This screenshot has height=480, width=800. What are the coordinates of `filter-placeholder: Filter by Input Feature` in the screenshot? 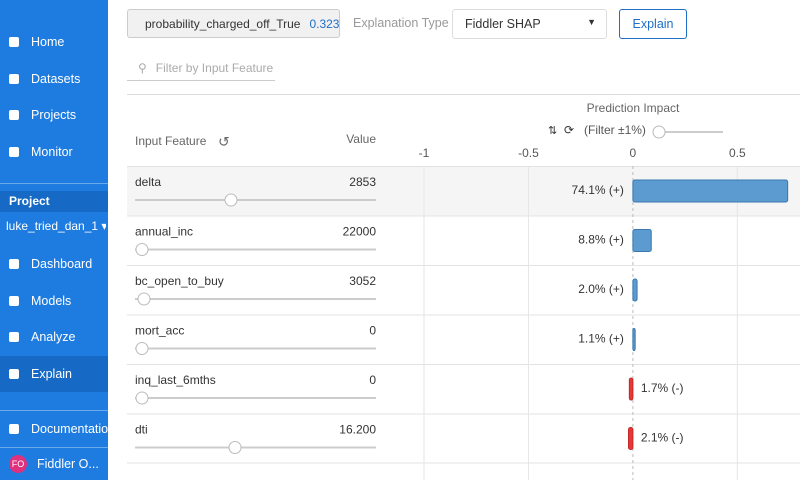 It's located at (214, 67).